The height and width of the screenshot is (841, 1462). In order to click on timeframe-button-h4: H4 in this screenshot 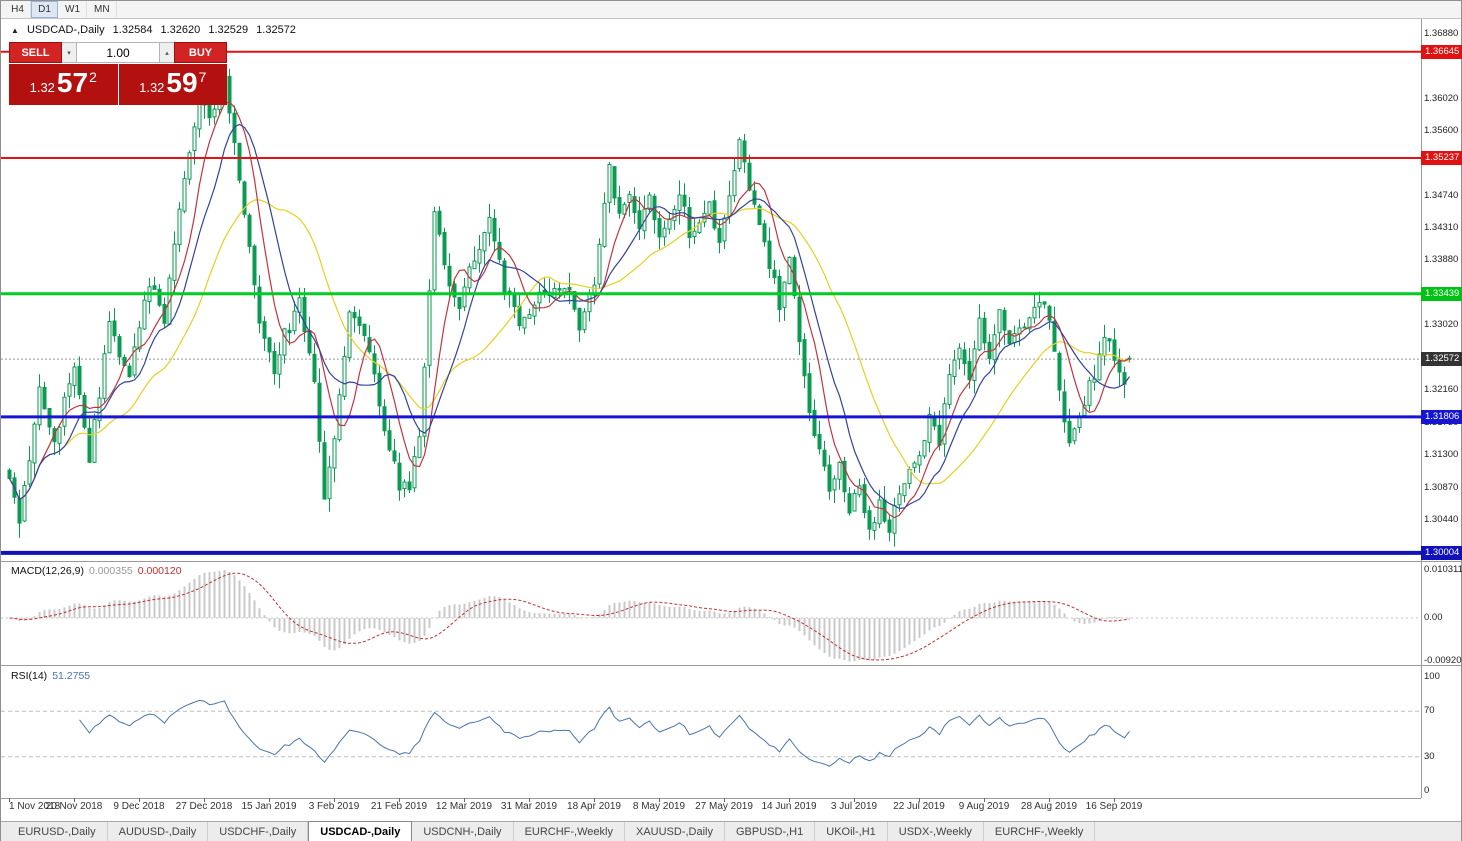, I will do `click(17, 9)`.